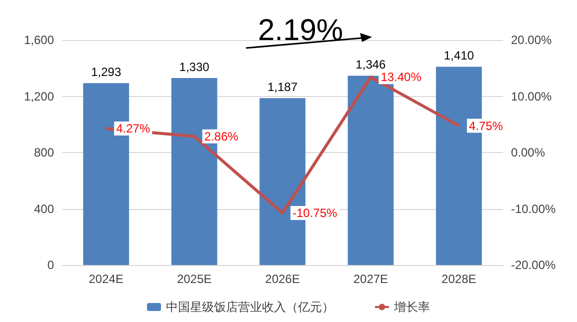  What do you see at coordinates (301, 31) in the screenshot?
I see `annotation: 2.19%` at bounding box center [301, 31].